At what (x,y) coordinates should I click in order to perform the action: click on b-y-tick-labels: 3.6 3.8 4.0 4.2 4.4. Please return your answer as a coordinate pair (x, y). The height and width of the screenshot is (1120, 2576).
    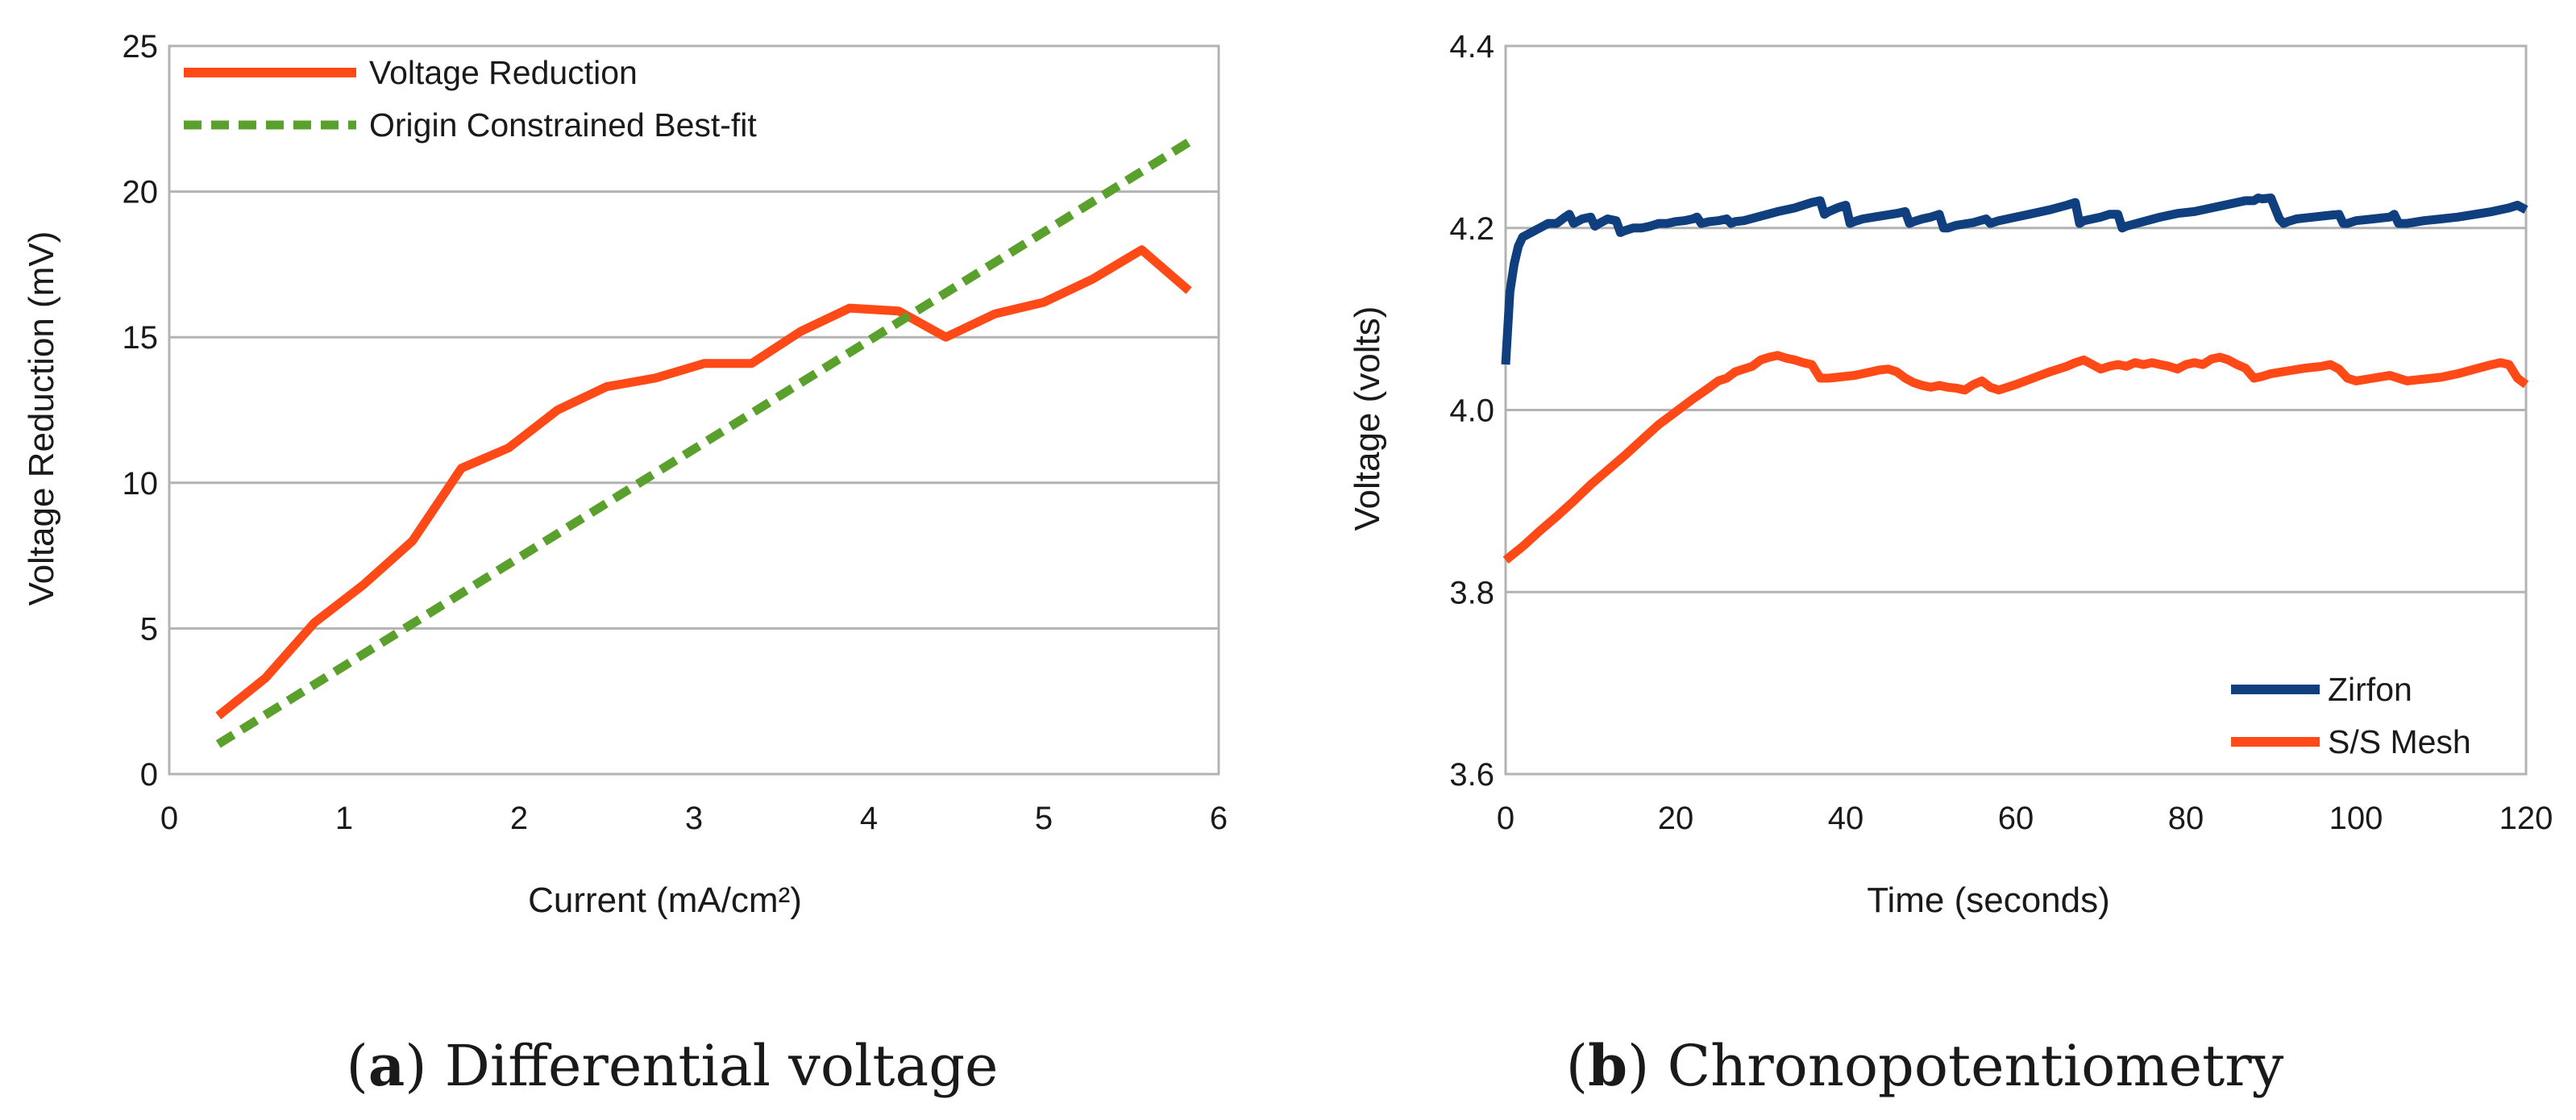
    Looking at the image, I should click on (1471, 411).